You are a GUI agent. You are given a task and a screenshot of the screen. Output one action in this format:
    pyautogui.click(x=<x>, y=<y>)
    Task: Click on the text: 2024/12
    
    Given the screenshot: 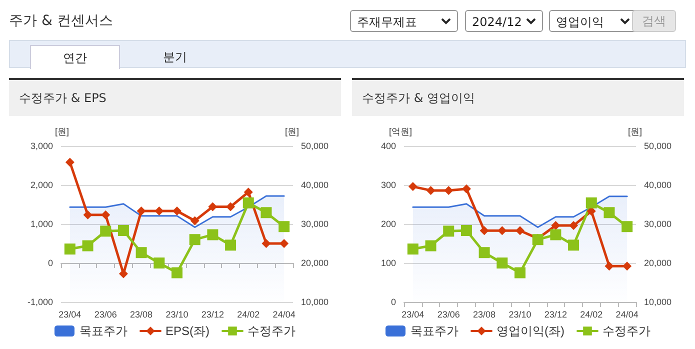 What is the action you would take?
    pyautogui.click(x=504, y=21)
    